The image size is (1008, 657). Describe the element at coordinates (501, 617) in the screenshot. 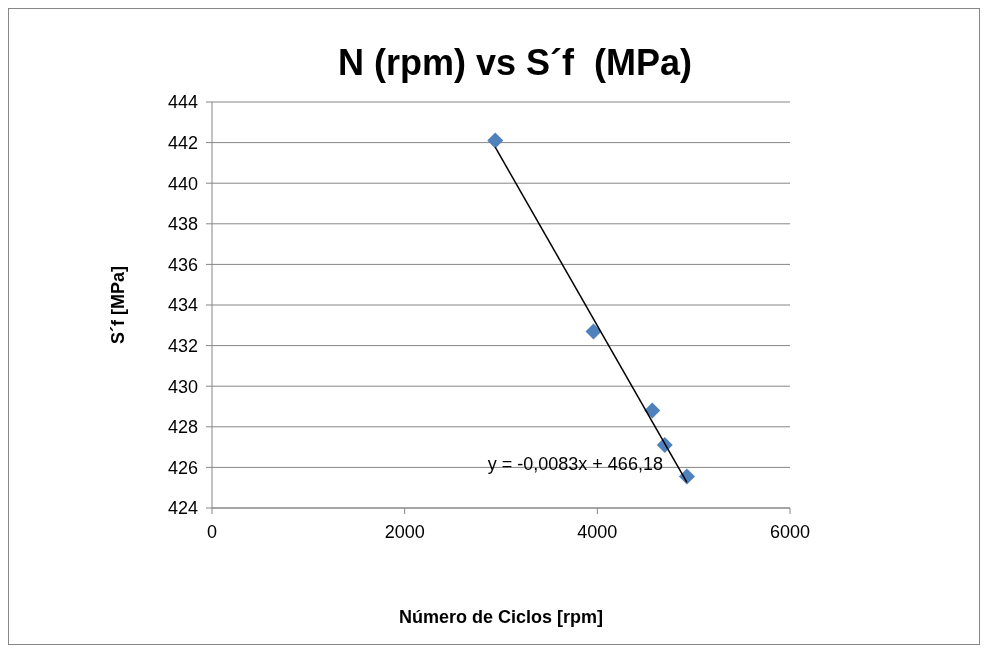

I see `x-axis-title: Número de Ciclos [rpm]` at that location.